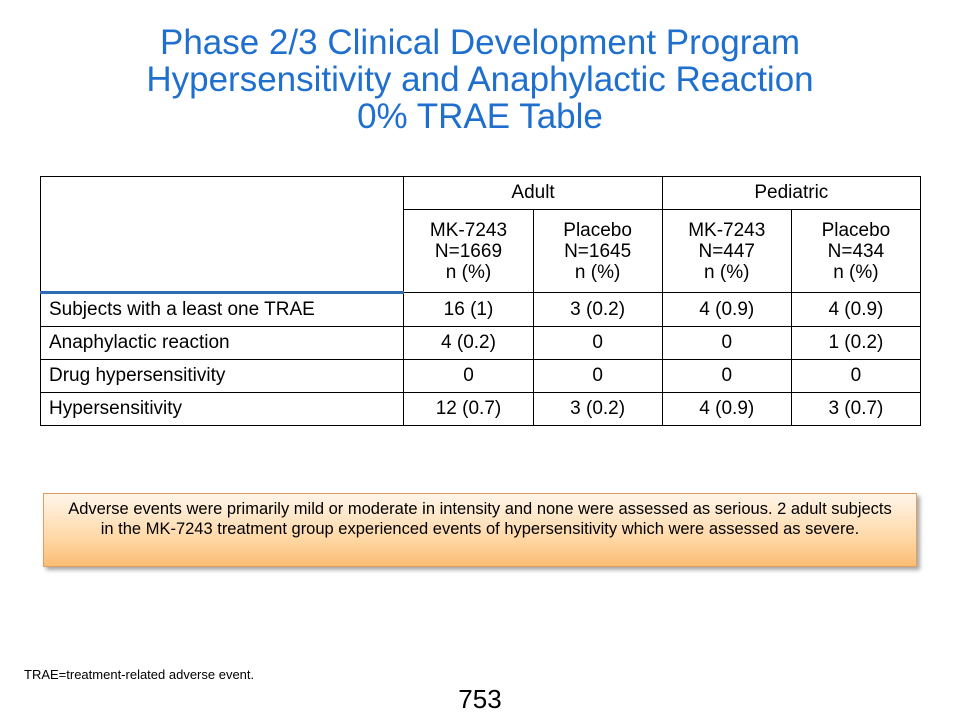  Describe the element at coordinates (856, 343) in the screenshot. I see `cell-value: 1 (0.2)` at that location.